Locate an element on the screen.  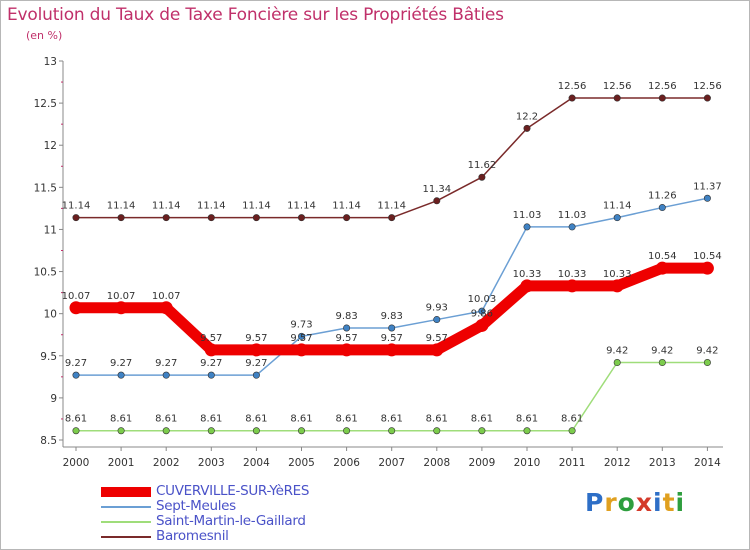
legend-label: CUVERVILLE-SUR-YèRES is located at coordinates (233, 491).